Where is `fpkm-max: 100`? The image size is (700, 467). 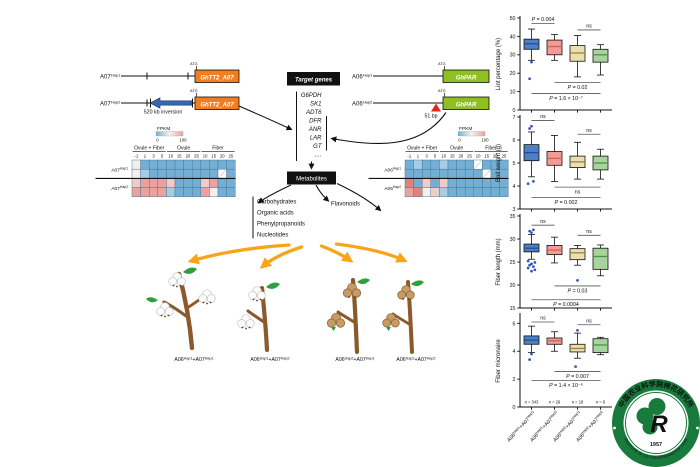 fpkm-max: 100 is located at coordinates (485, 140).